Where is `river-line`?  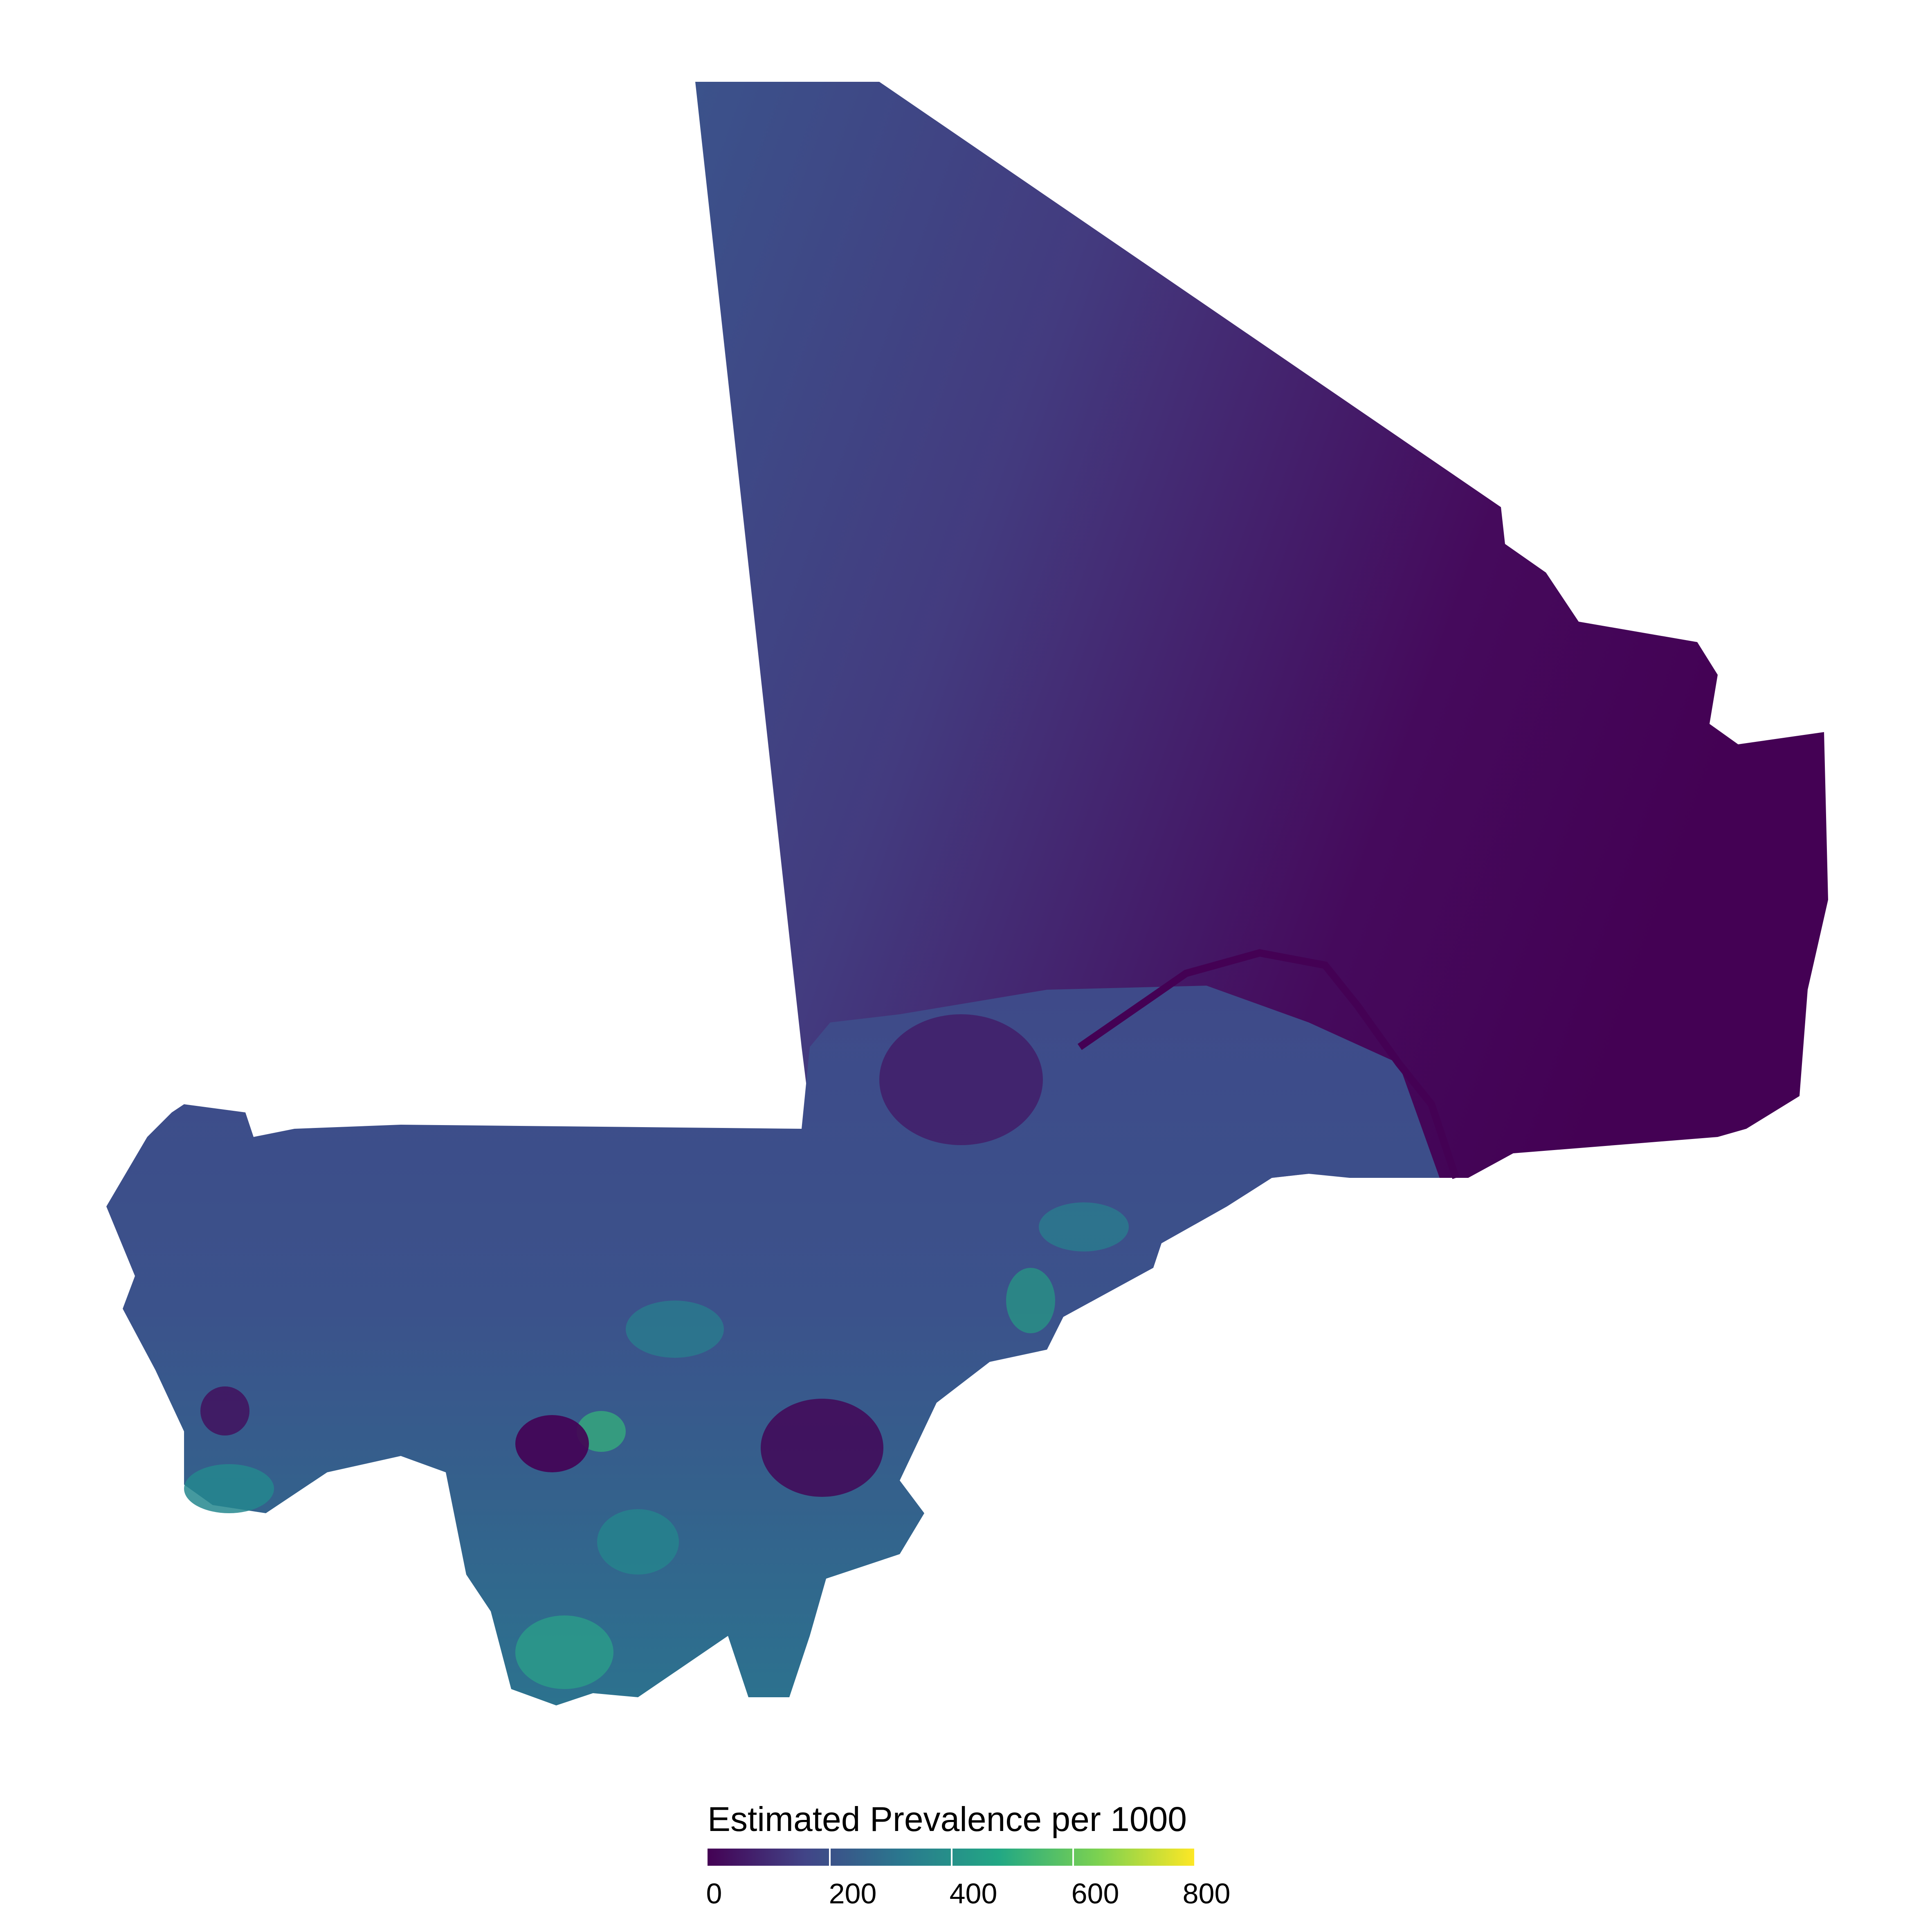 river-line is located at coordinates (1269, 1064).